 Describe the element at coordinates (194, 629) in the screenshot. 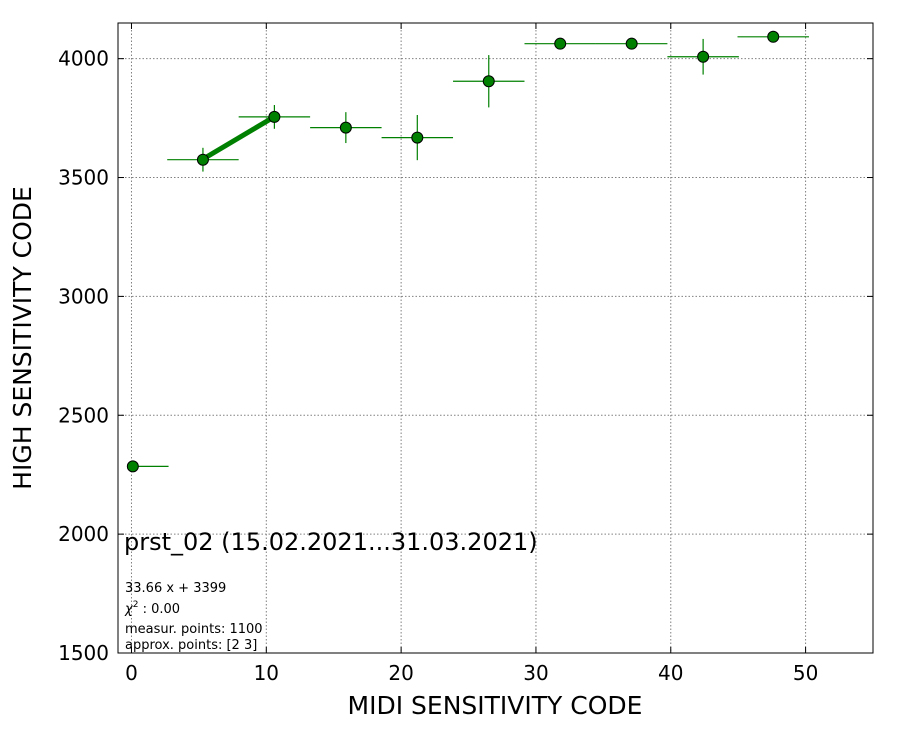

I see `annotation-measur-points: measur. points: 1100` at that location.